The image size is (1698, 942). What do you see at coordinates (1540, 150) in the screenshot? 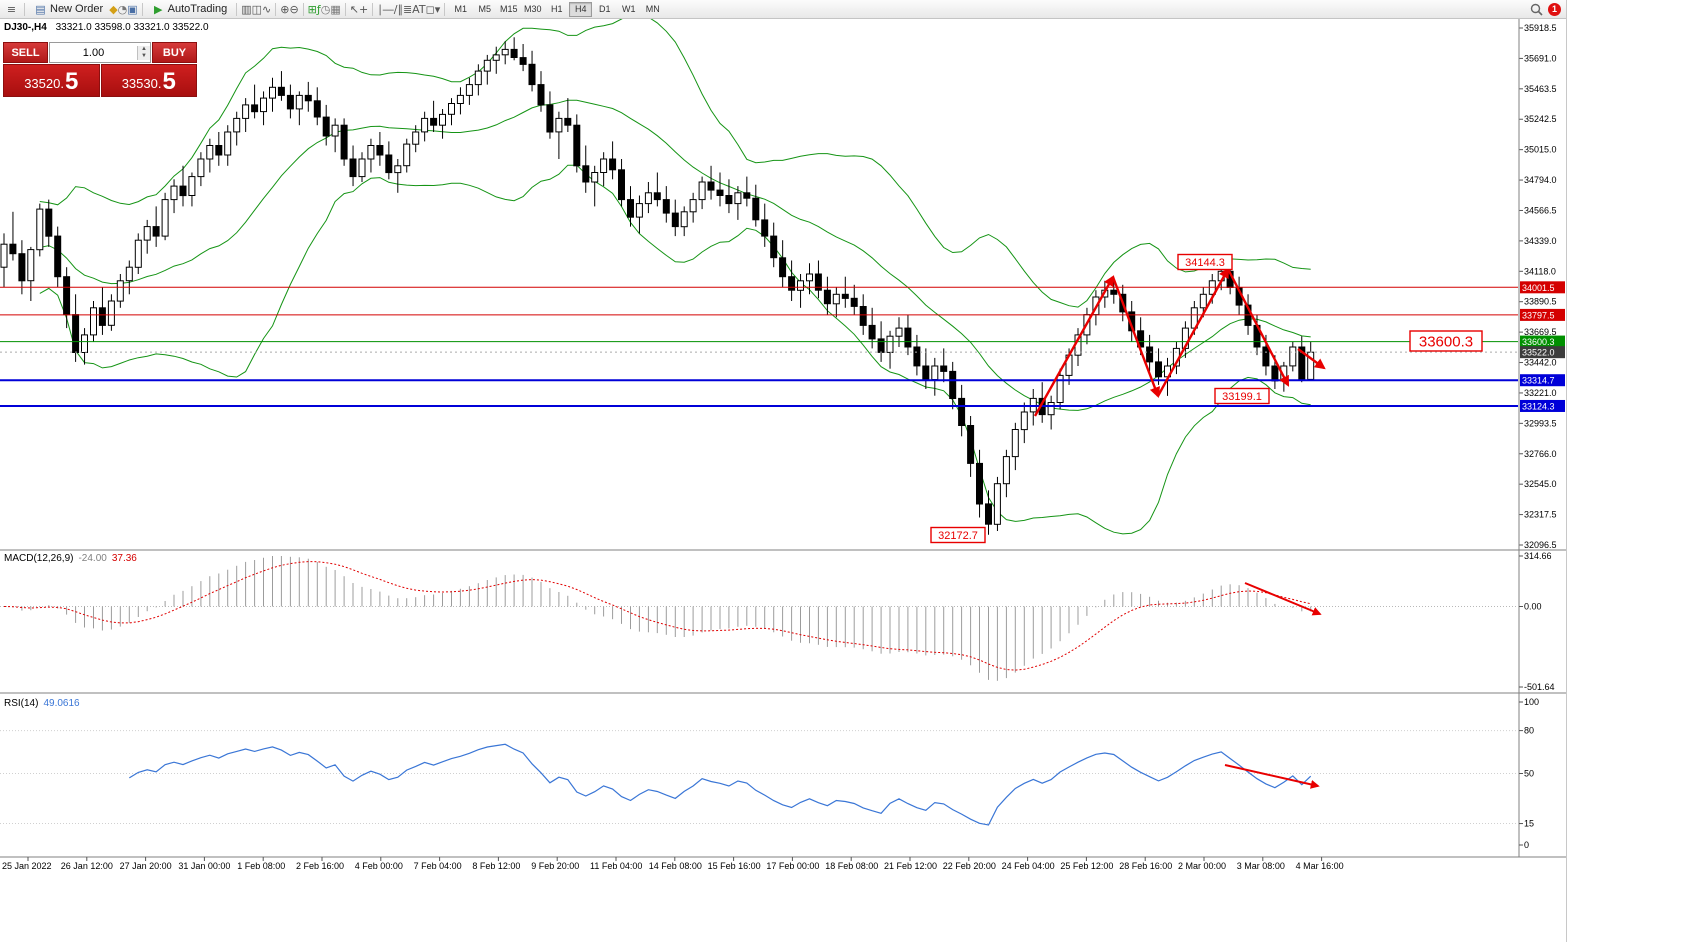
I see `svg-text: 35015.0` at bounding box center [1540, 150].